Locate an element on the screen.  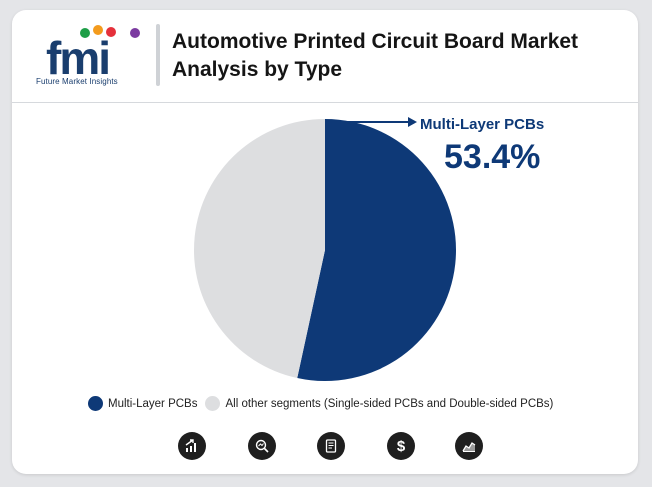
area-chart-icon is located at coordinates (469, 446).